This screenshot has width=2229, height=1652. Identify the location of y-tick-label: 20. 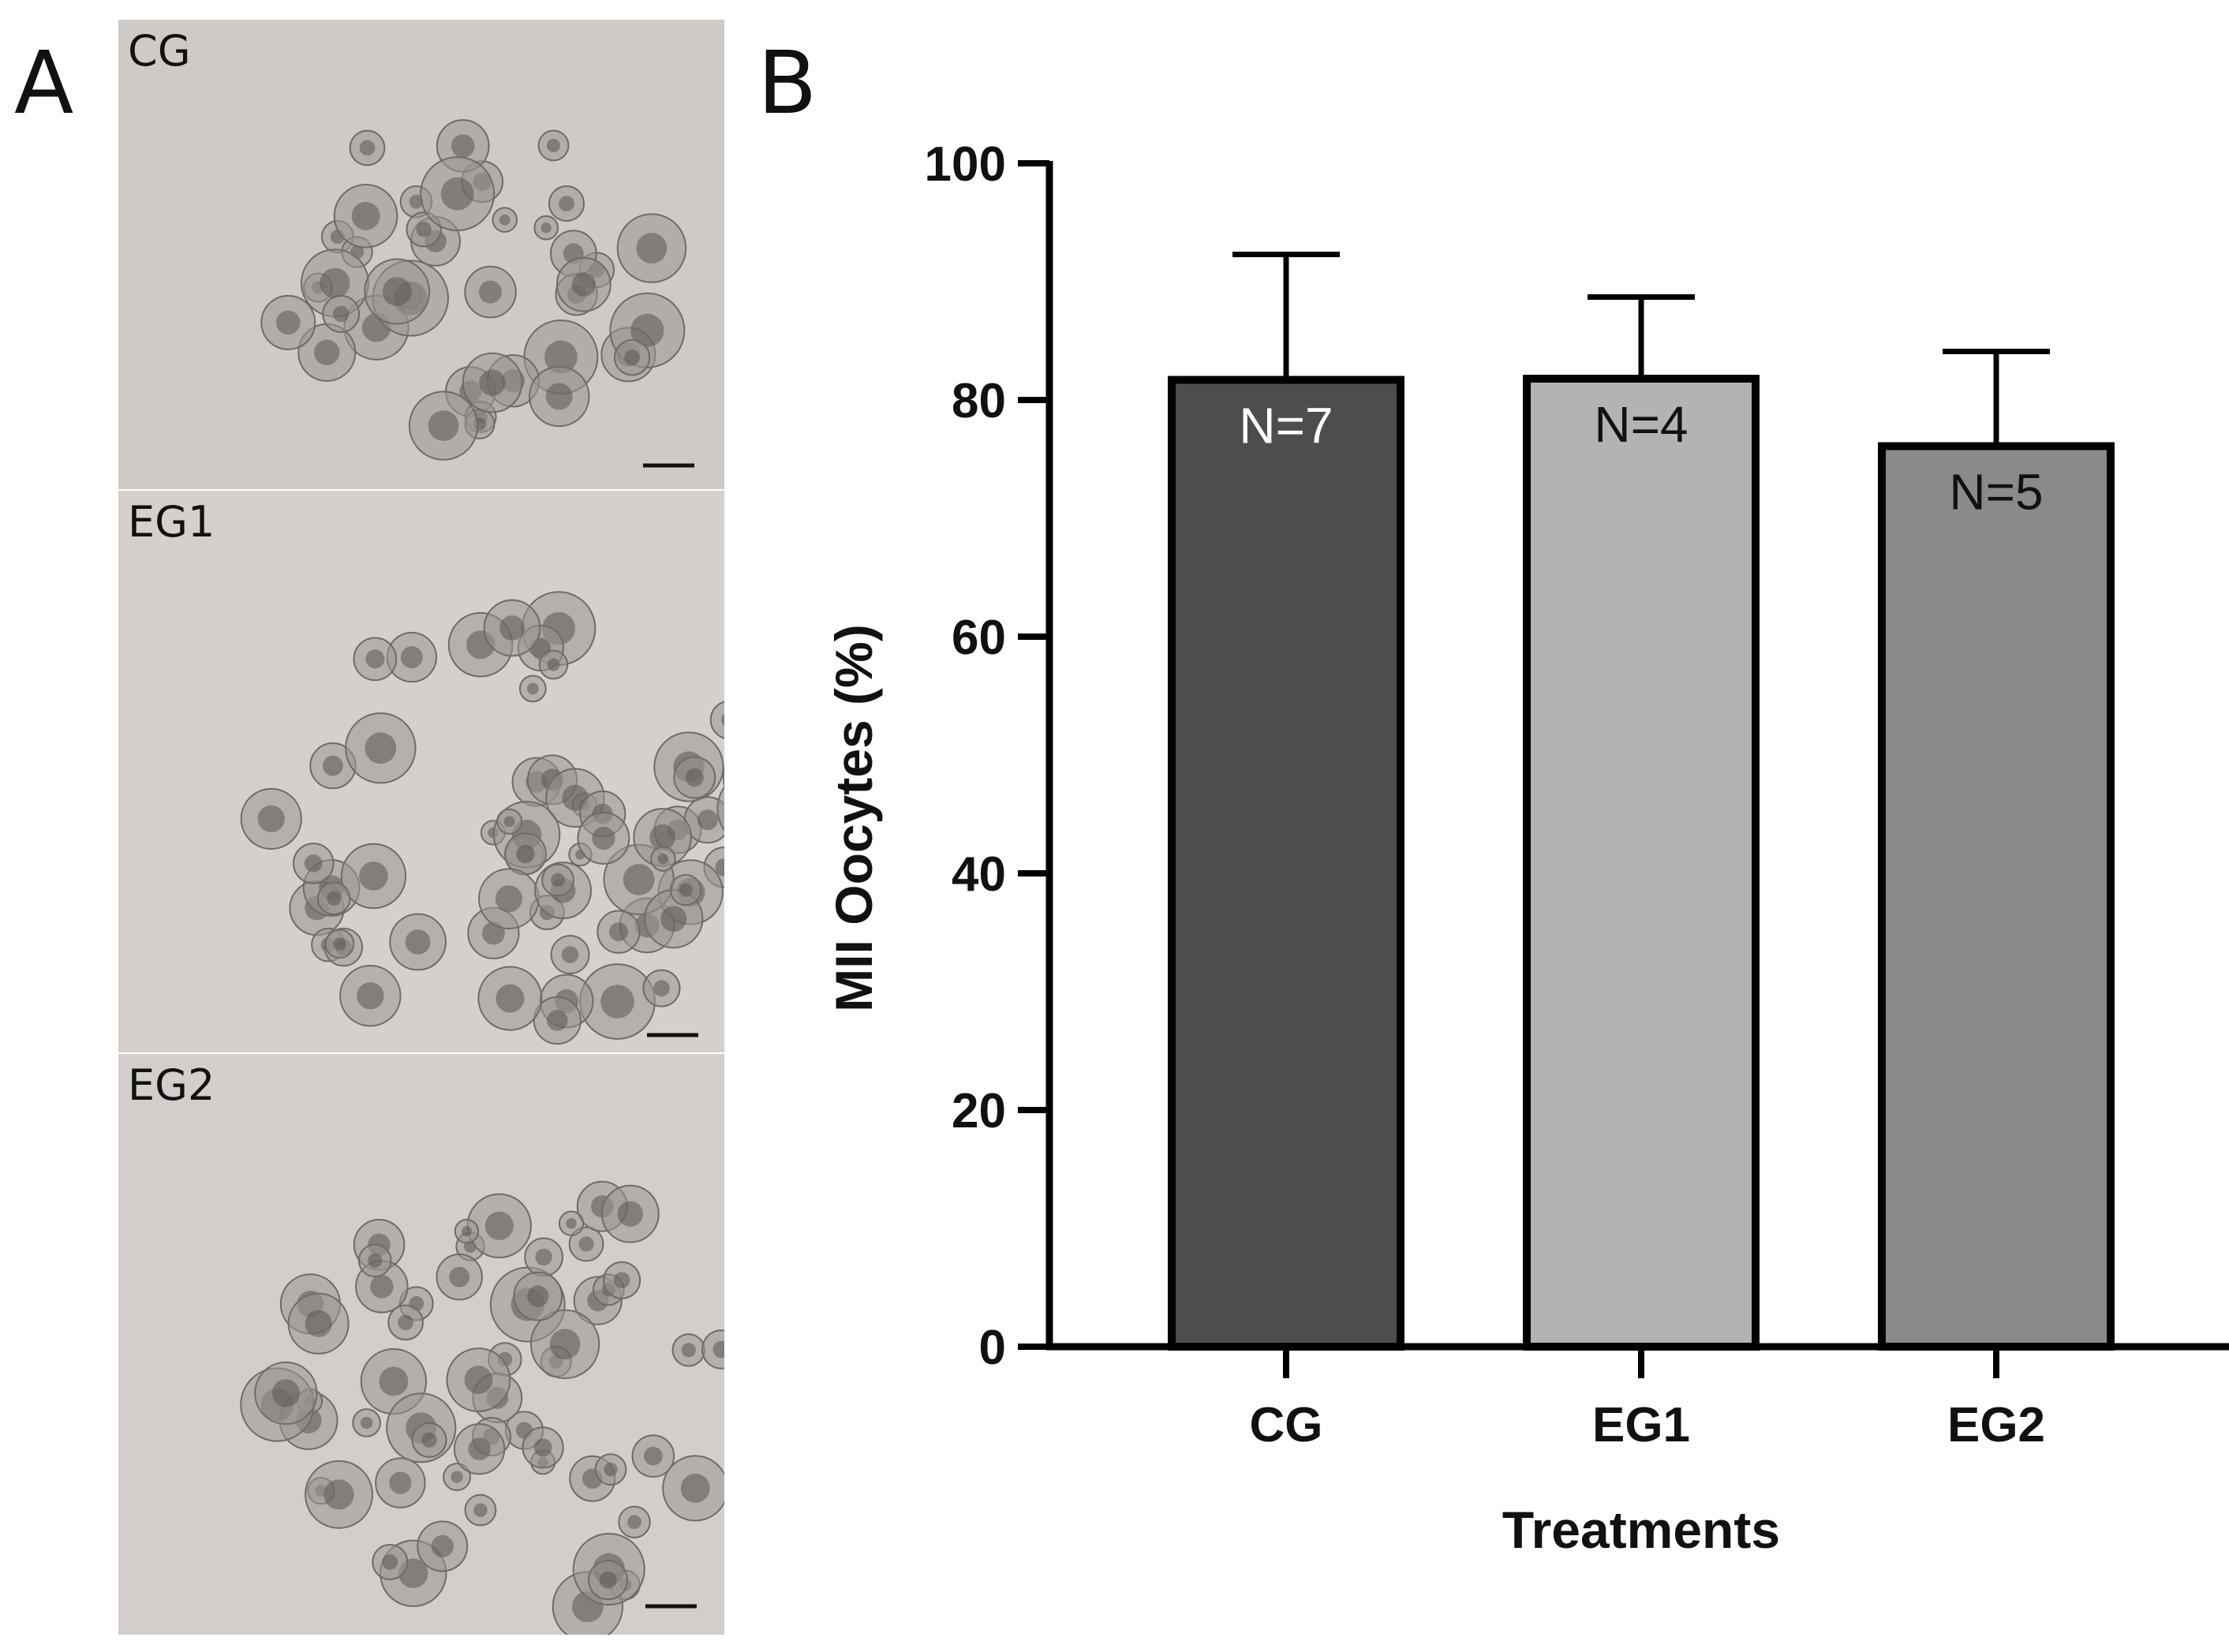
(979, 1111).